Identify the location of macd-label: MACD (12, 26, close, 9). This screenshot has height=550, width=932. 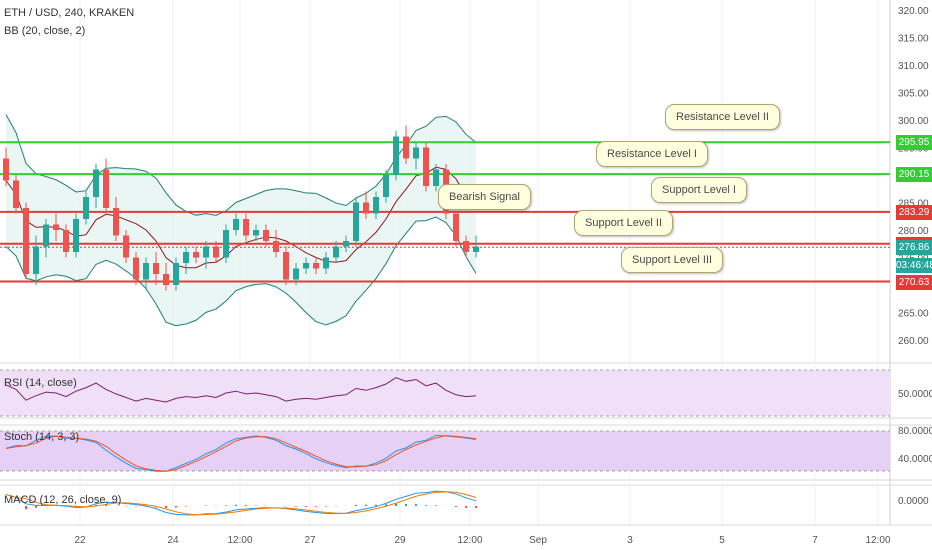
(63, 500).